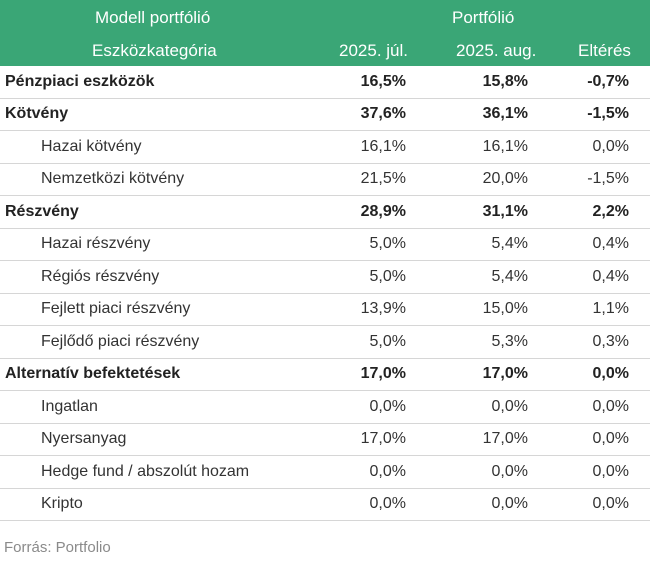 Image resolution: width=650 pixels, height=562 pixels. I want to click on source-note: Forrás: Portfolio, so click(57, 547).